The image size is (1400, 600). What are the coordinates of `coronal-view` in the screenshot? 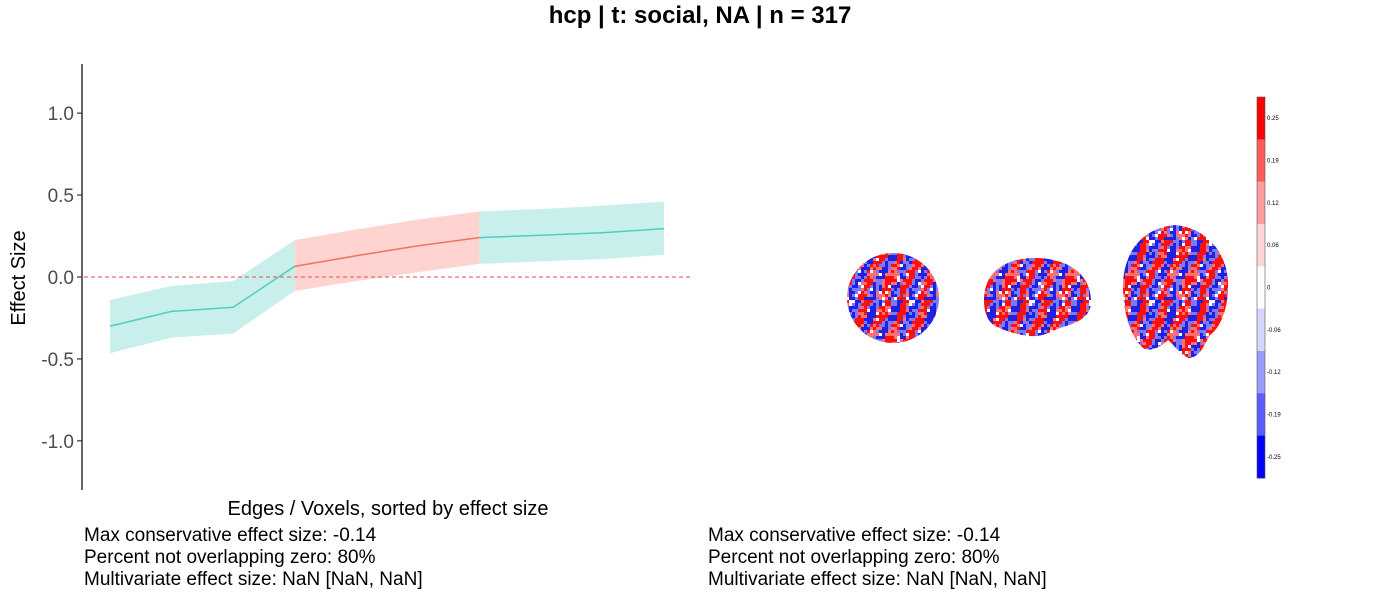 It's located at (1038, 297).